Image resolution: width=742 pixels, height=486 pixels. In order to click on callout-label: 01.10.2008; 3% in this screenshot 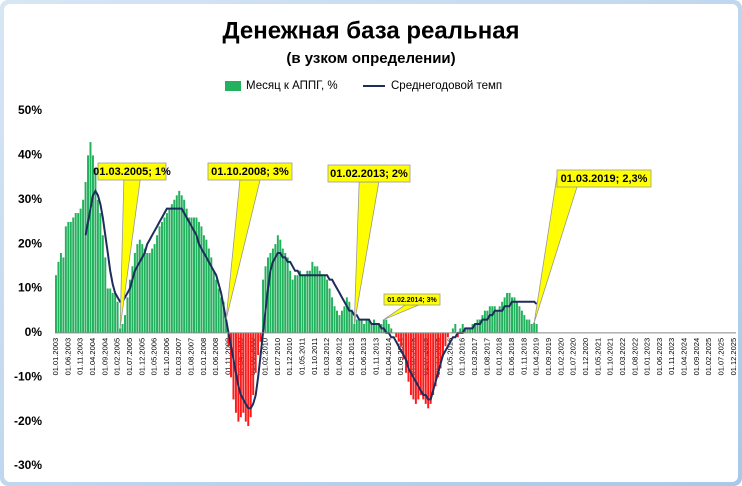, I will do `click(250, 172)`.